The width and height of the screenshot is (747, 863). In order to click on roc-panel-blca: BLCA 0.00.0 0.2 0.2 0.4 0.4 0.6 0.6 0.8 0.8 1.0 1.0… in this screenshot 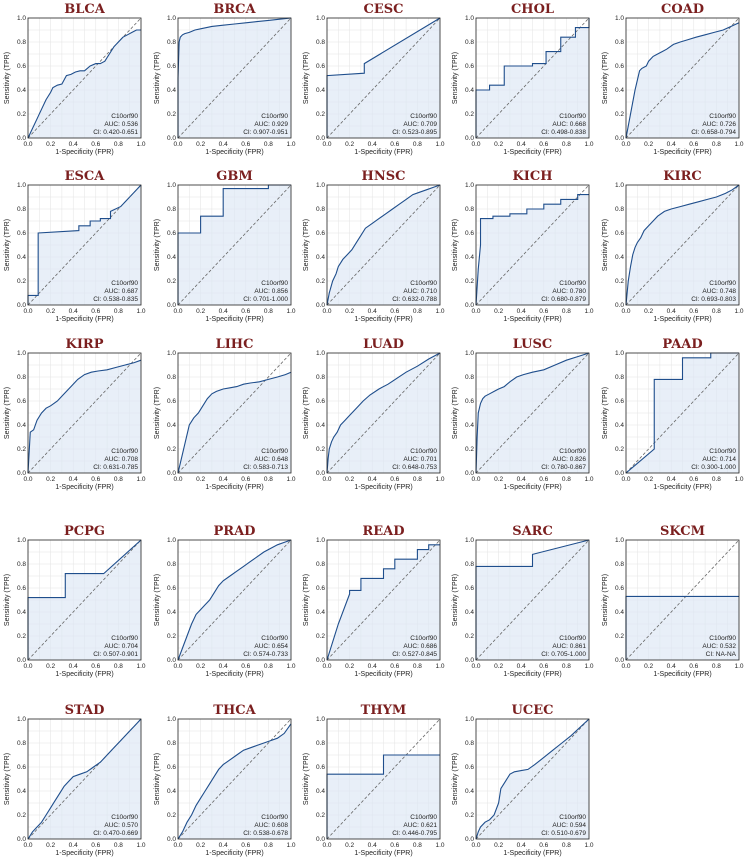, I will do `click(75, 79)`.